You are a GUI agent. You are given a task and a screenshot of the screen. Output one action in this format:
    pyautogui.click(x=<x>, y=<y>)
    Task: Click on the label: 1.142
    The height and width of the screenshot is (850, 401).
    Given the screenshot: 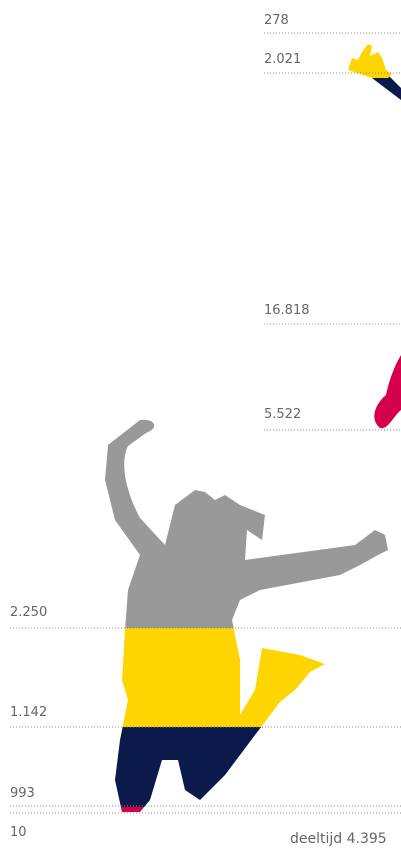 What is the action you would take?
    pyautogui.click(x=28, y=712)
    